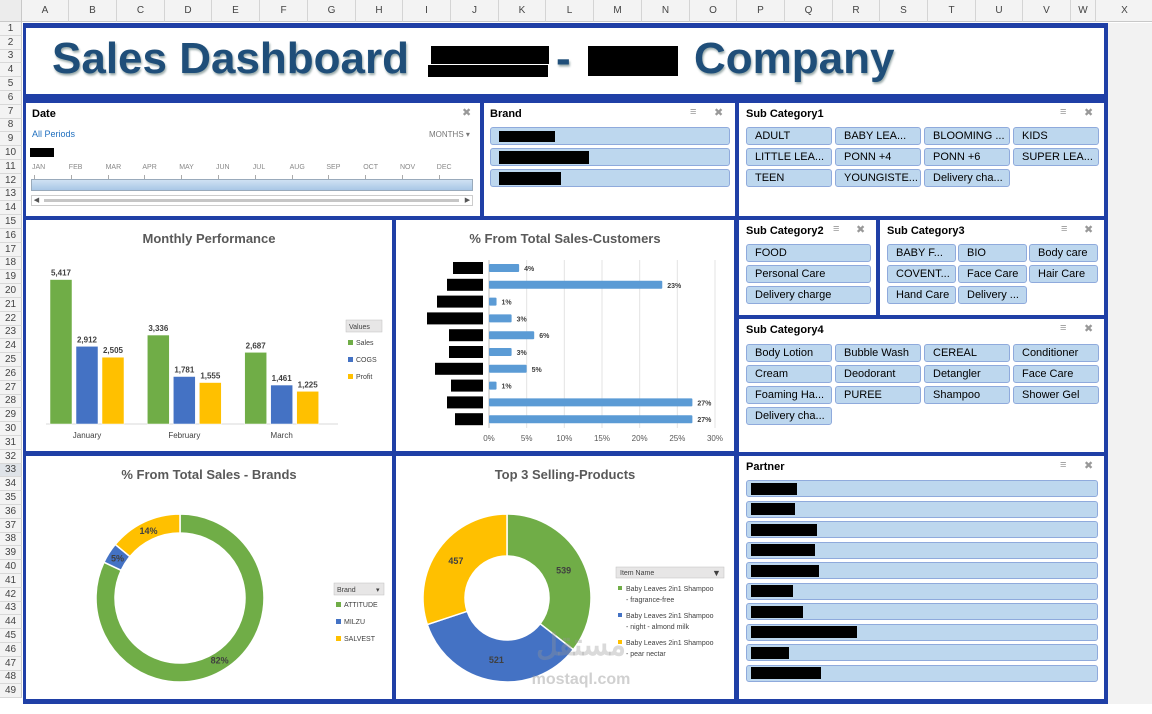 This screenshot has width=1152, height=714. What do you see at coordinates (1083, 11) in the screenshot?
I see `column-header: W` at bounding box center [1083, 11].